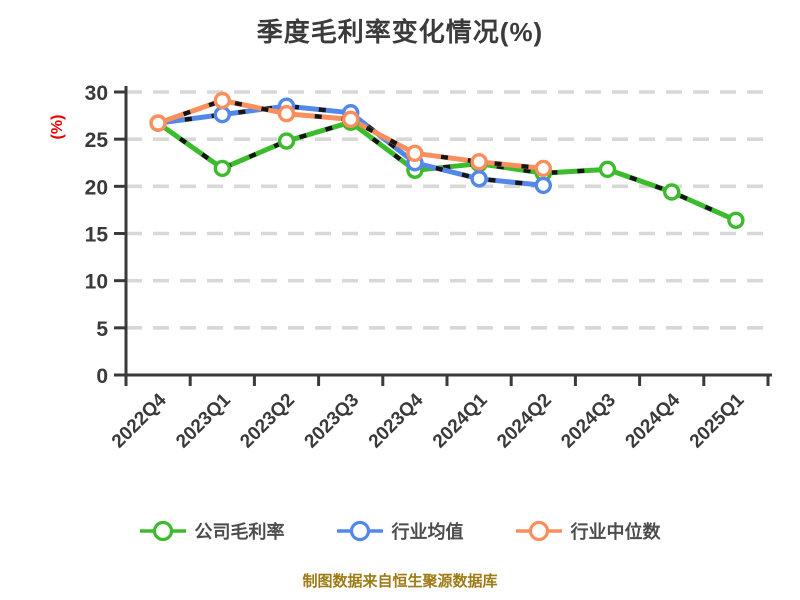 This screenshot has height=600, width=800. I want to click on x-tick-label: 2022Q4, so click(139, 420).